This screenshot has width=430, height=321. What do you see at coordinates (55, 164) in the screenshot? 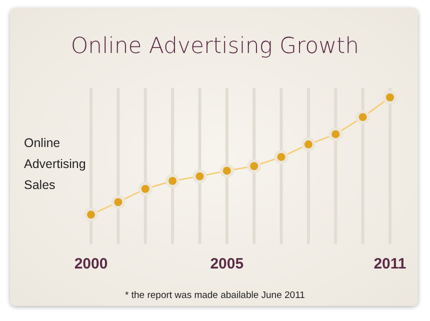
I see `y-axis-title: Online Advertising Sales` at bounding box center [55, 164].